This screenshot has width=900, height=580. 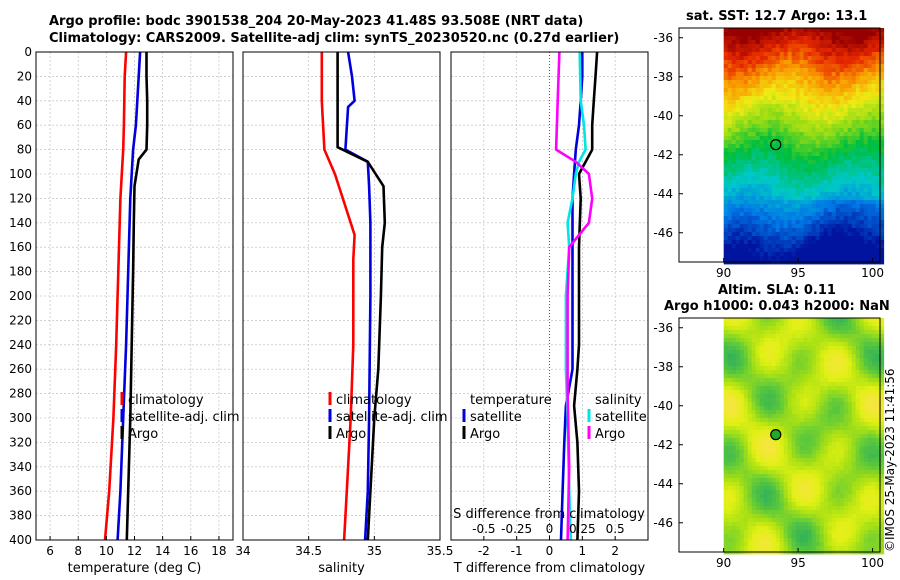 What do you see at coordinates (440, 551) in the screenshot?
I see `x-tick-label: 35.5` at bounding box center [440, 551].